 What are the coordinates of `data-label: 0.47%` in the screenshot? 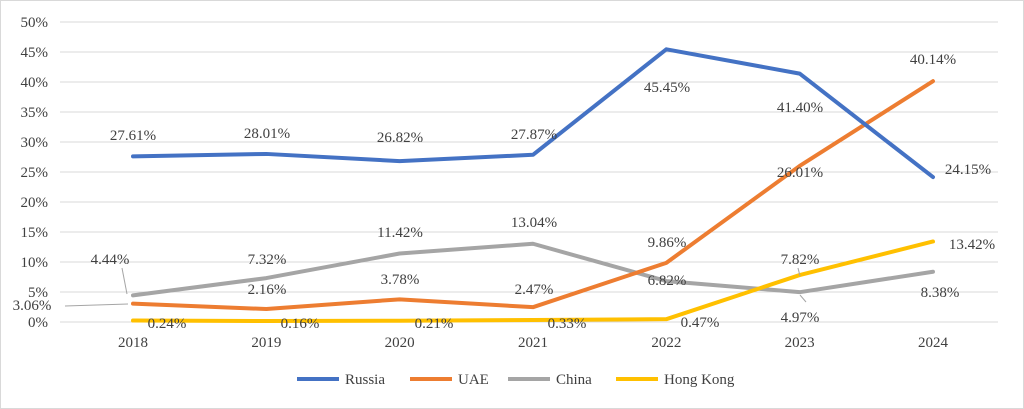 It's located at (700, 323).